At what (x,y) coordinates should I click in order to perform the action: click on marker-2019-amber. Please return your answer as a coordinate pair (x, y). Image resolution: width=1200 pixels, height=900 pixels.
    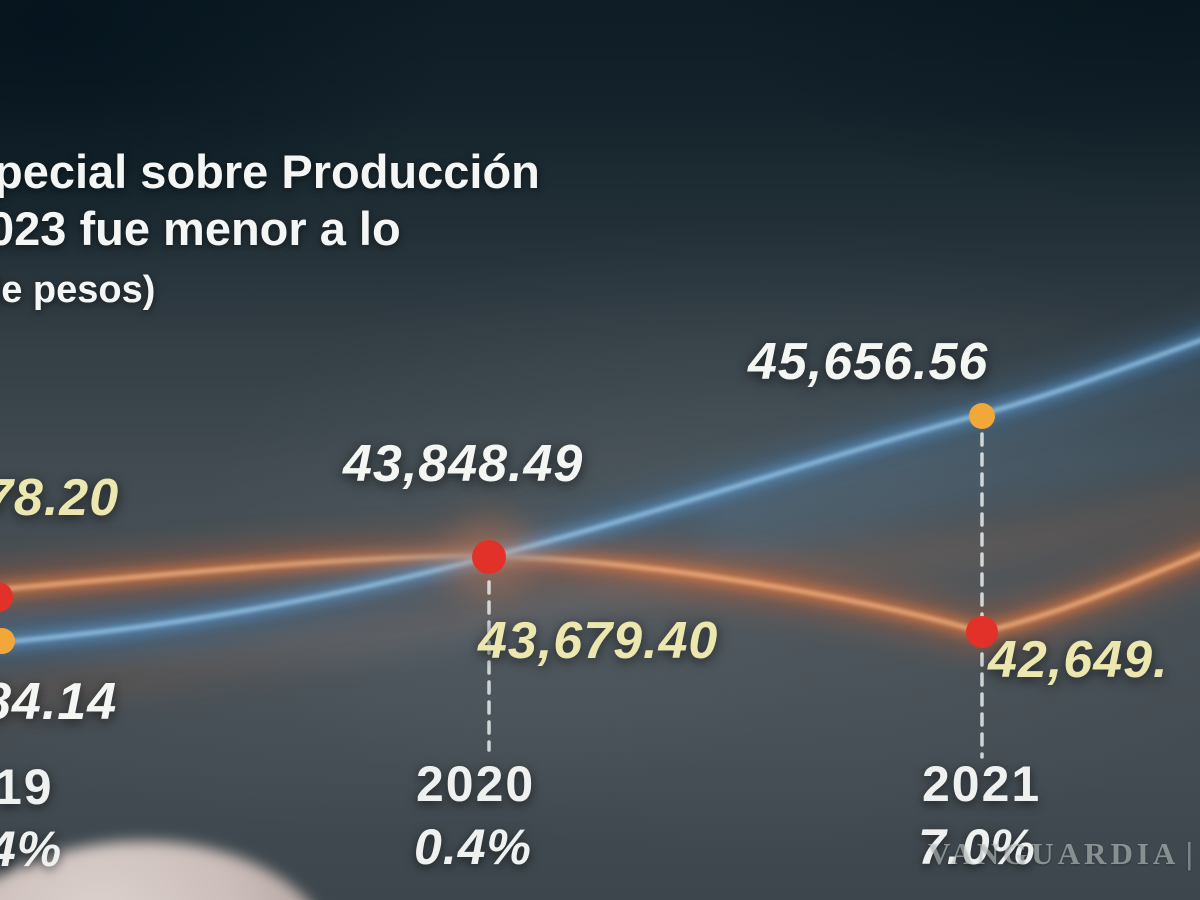
    Looking at the image, I should click on (7, 641).